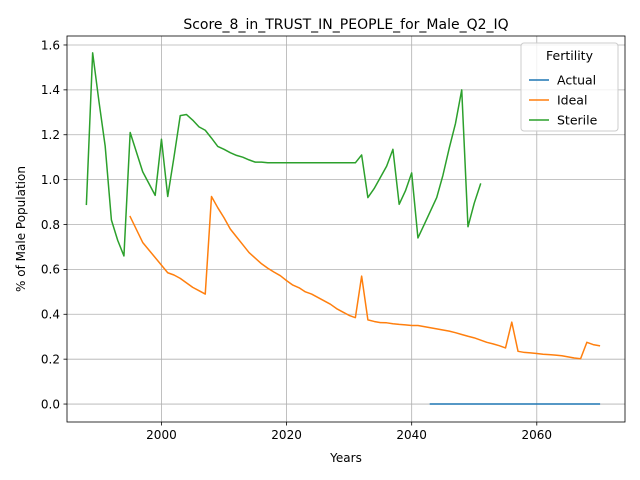 This screenshot has height=480, width=640. I want to click on y-tick-label: 1.0, so click(50, 180).